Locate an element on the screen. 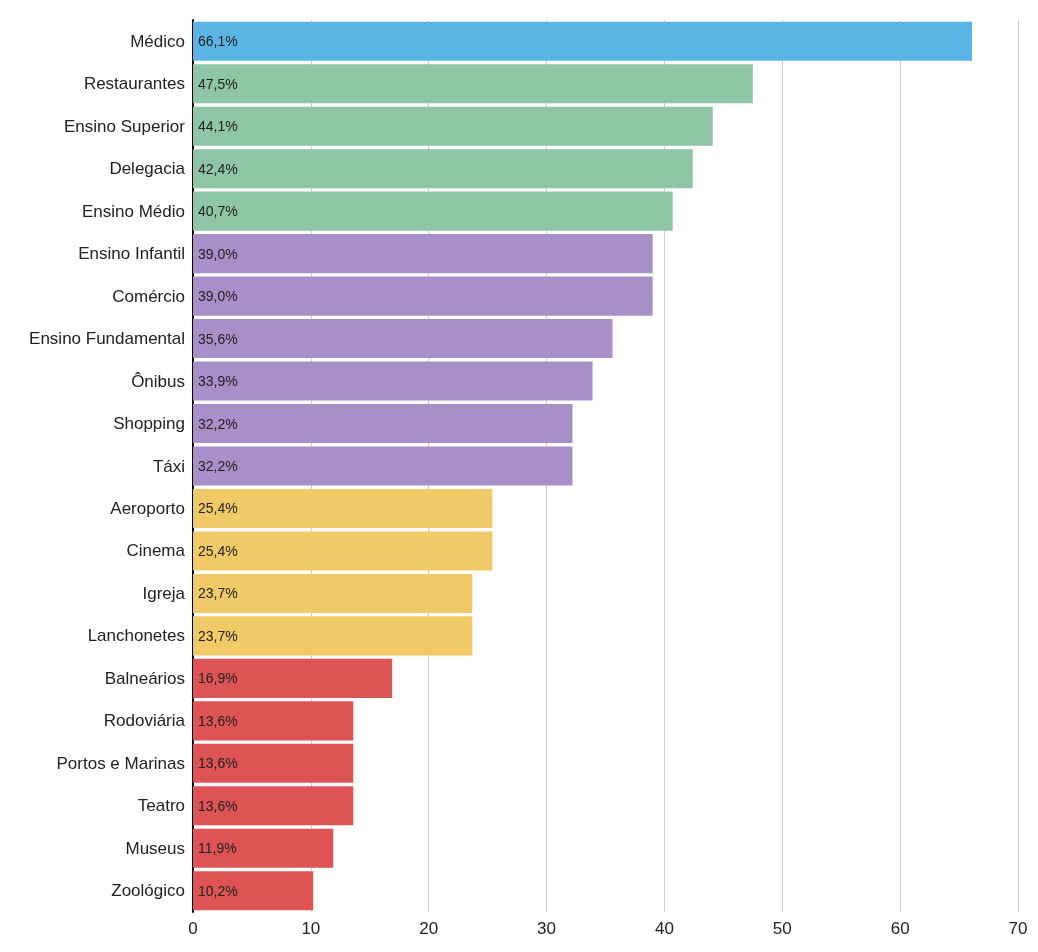  data-label: 16,9% is located at coordinates (218, 678).